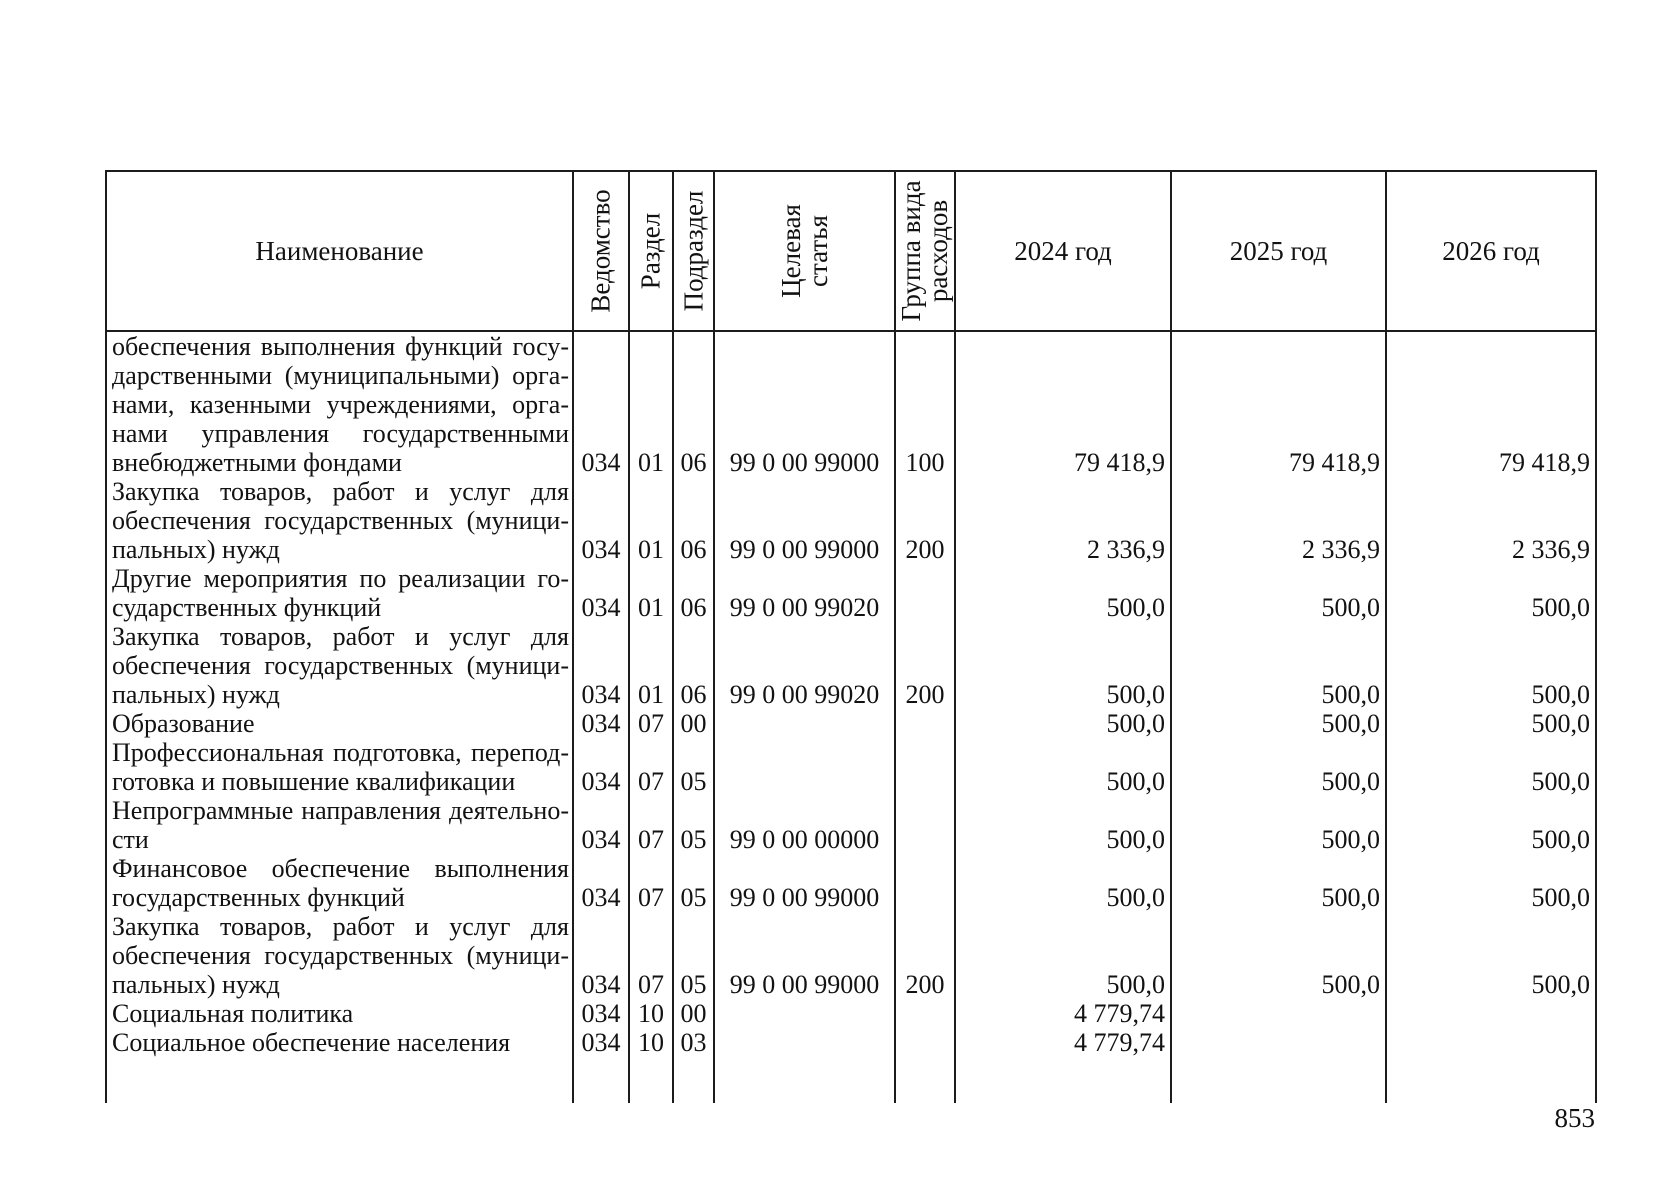  Describe the element at coordinates (183, 723) in the screenshot. I see `name-text-line: Образование` at that location.